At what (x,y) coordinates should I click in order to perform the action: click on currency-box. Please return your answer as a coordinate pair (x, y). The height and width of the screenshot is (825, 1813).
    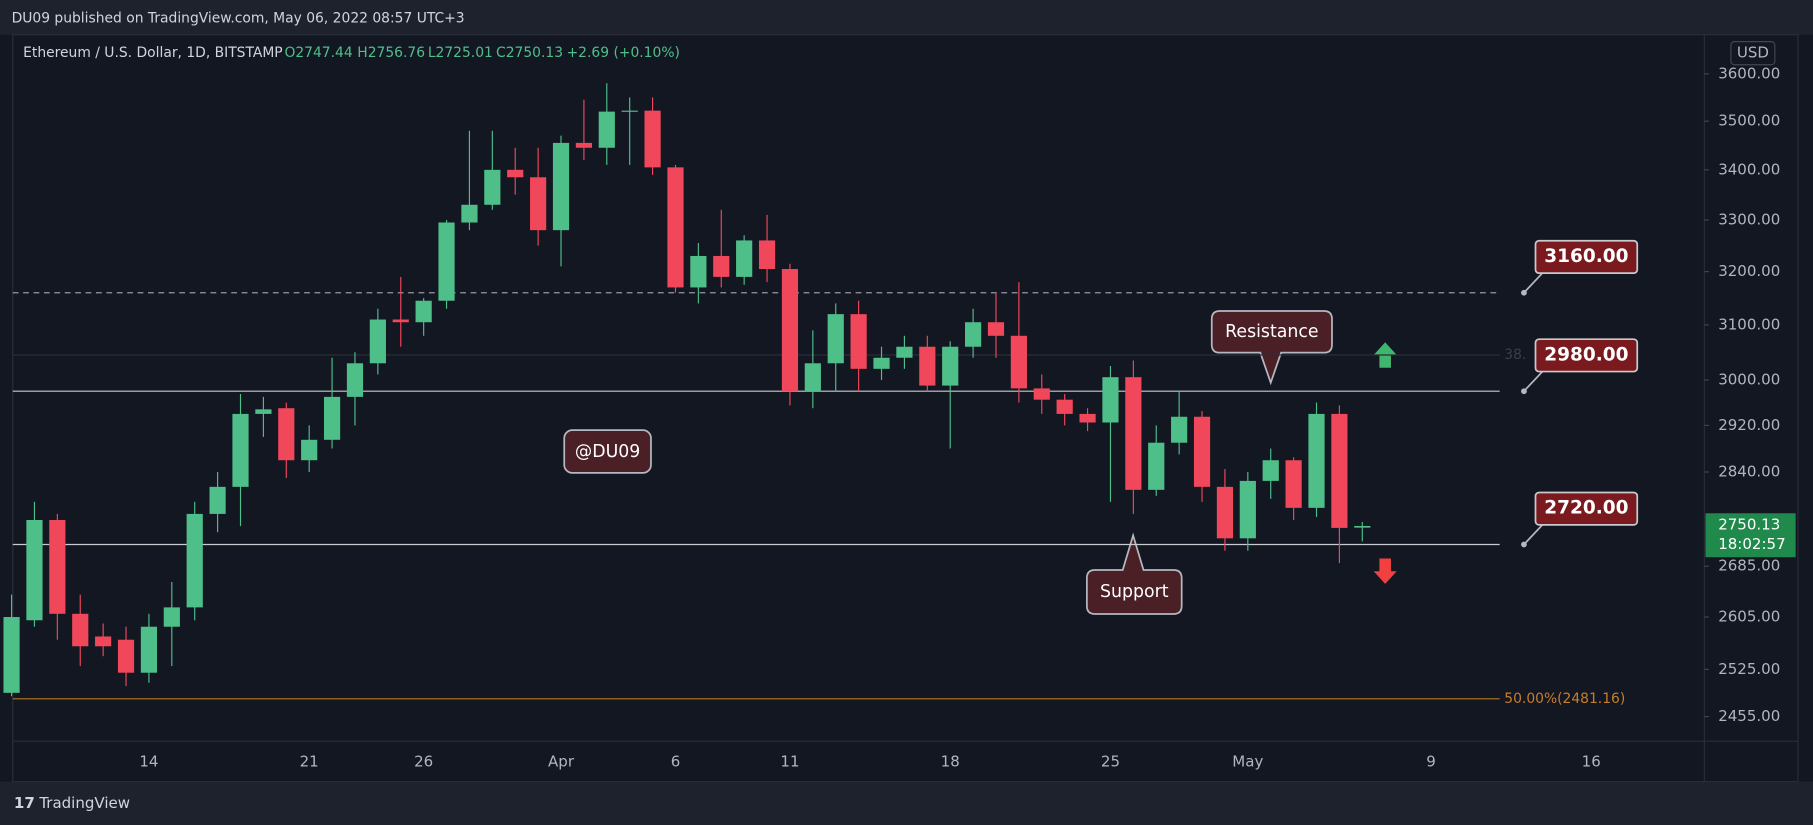
    Looking at the image, I should click on (1753, 53).